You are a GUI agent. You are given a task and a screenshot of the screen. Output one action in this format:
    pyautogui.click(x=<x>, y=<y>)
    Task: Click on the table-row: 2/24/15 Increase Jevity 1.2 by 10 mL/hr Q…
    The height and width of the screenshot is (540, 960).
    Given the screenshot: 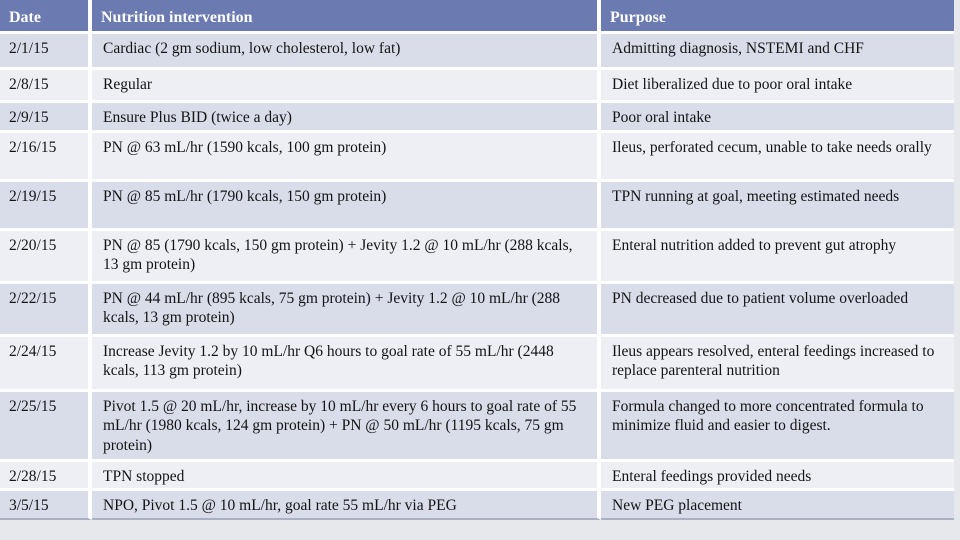 What is the action you would take?
    pyautogui.click(x=477, y=364)
    